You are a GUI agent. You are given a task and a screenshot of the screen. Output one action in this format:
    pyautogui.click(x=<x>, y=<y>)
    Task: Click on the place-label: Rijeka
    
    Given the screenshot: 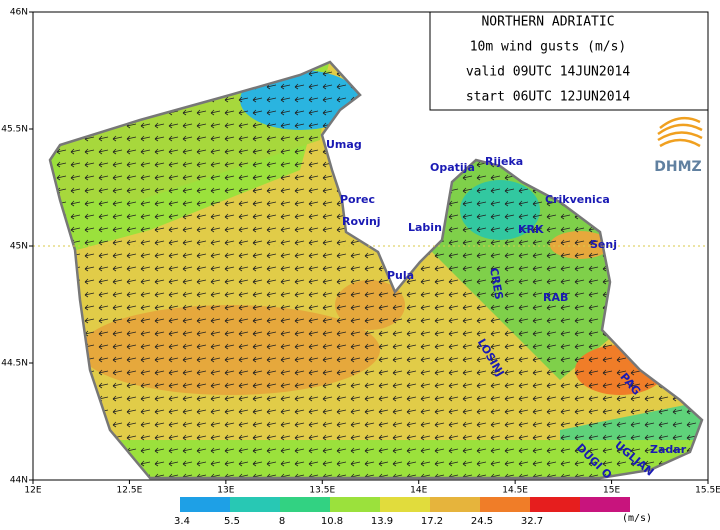 What is the action you would take?
    pyautogui.click(x=504, y=161)
    